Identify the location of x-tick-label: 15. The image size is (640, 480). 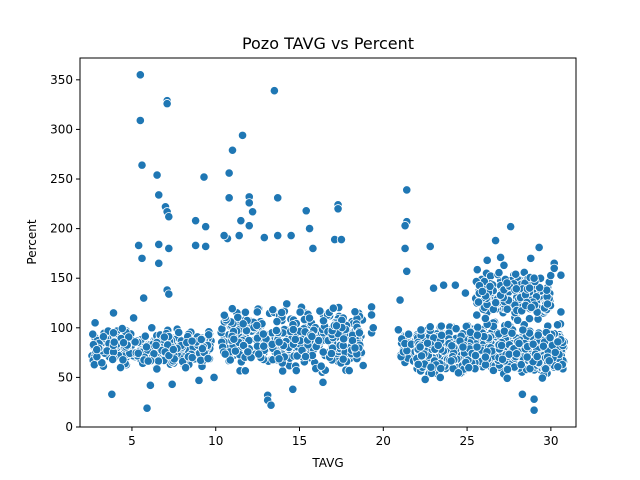
(299, 441).